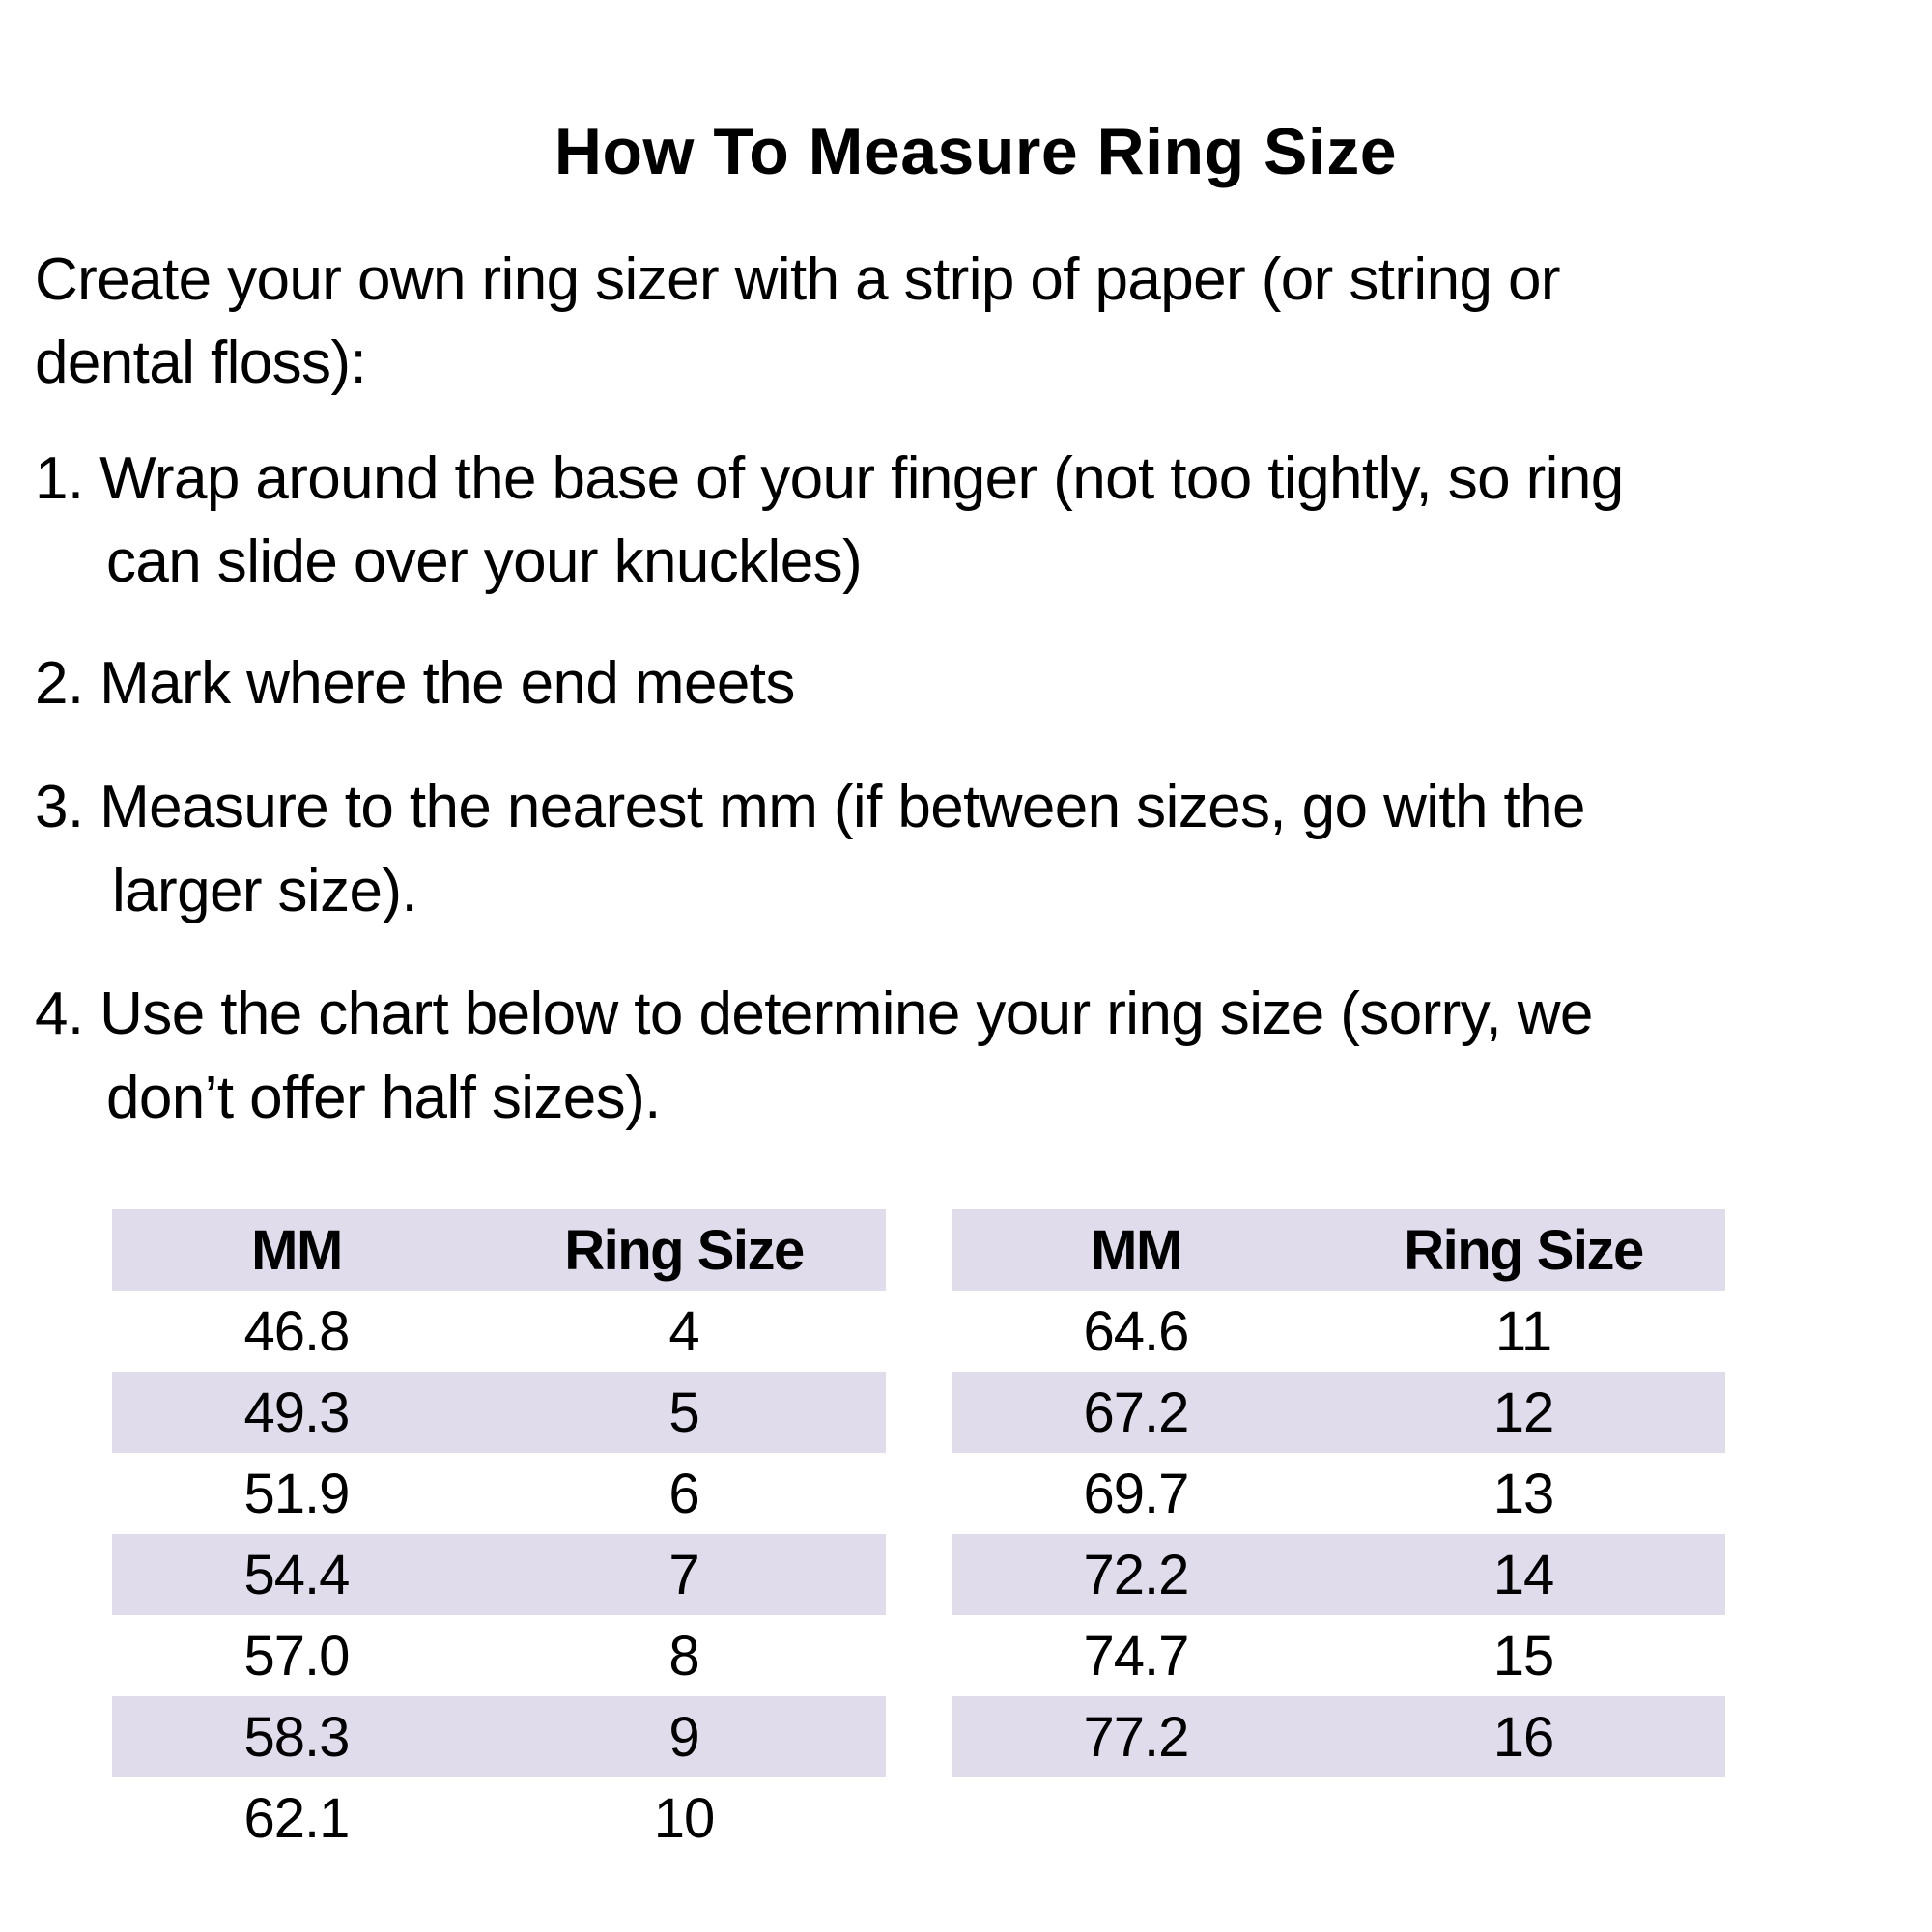  I want to click on ring-size-value: 10, so click(684, 1818).